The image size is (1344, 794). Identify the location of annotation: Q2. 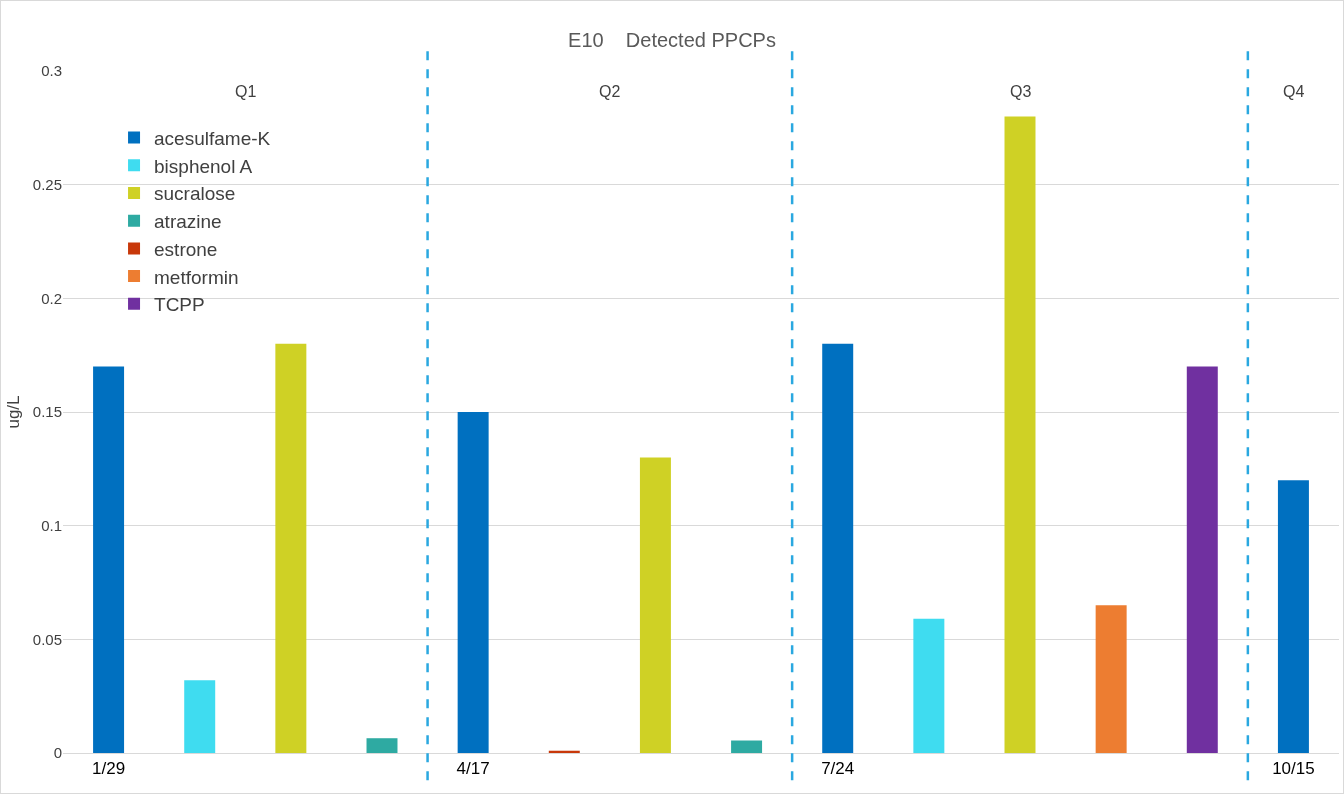
(610, 91).